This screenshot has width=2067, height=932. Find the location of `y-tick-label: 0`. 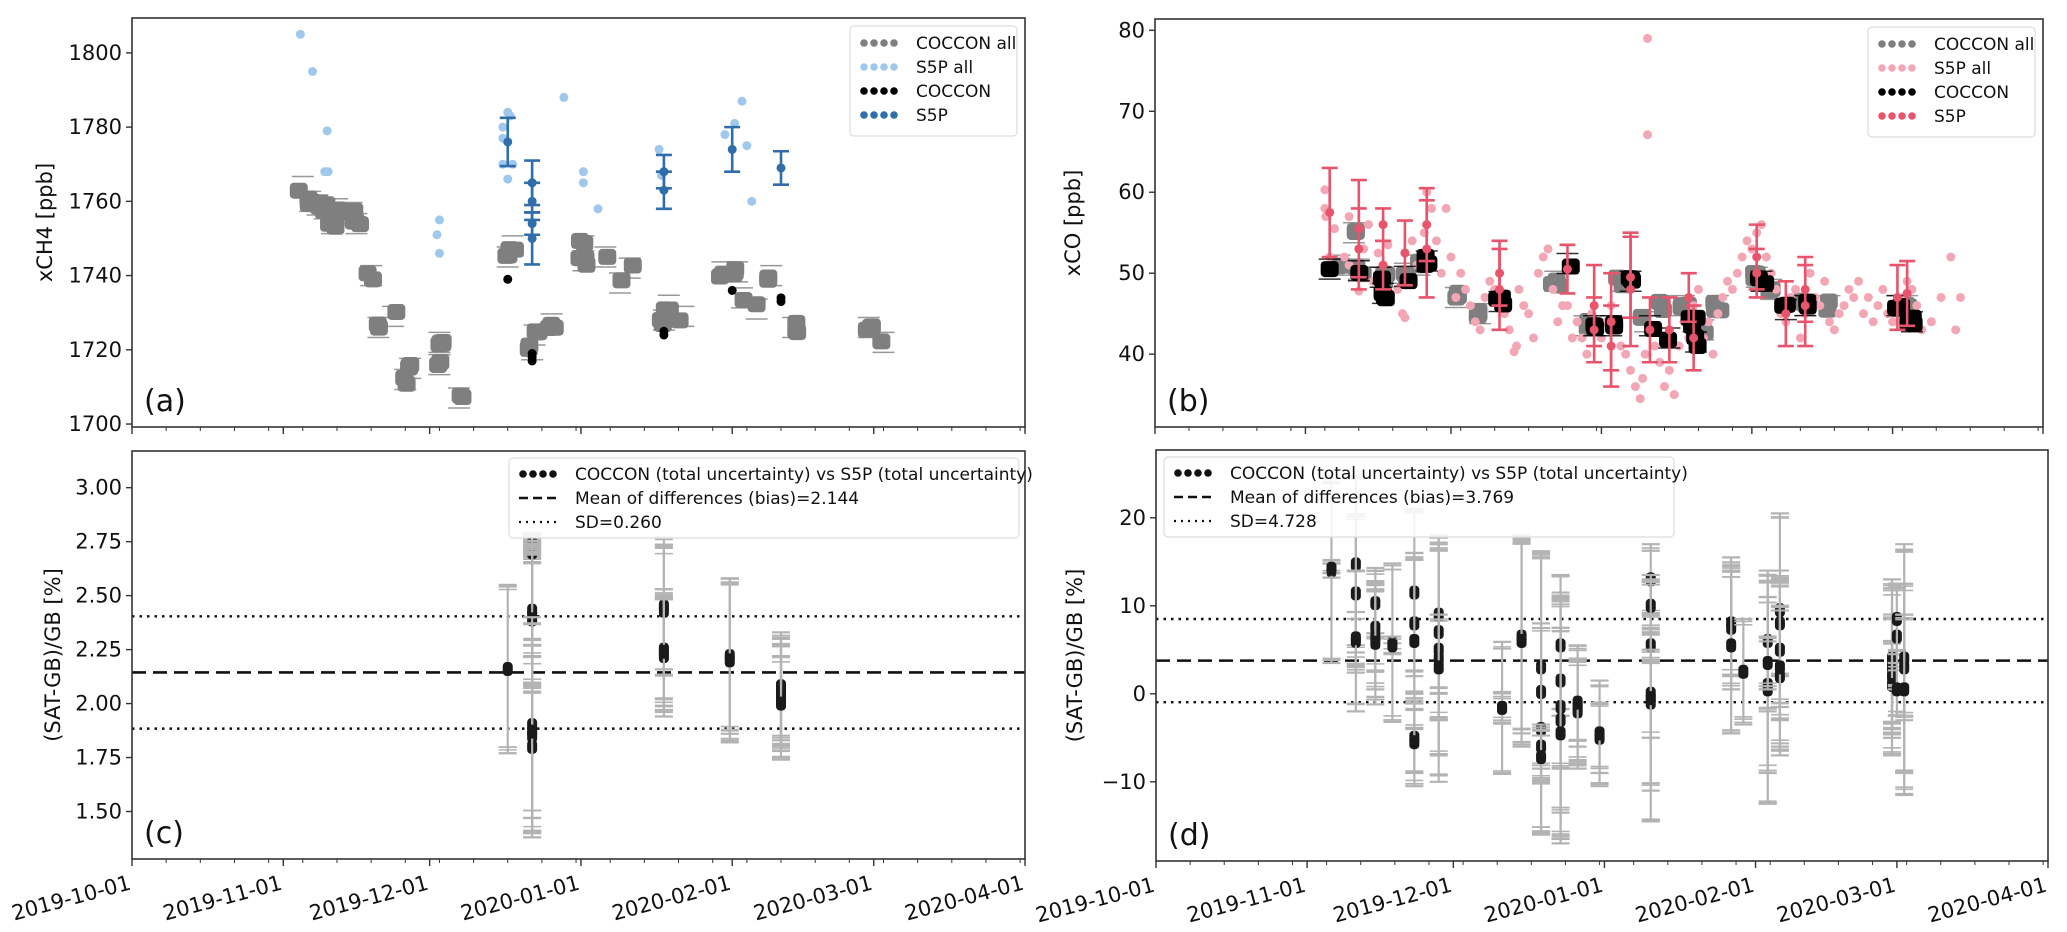

y-tick-label: 0 is located at coordinates (1139, 694).